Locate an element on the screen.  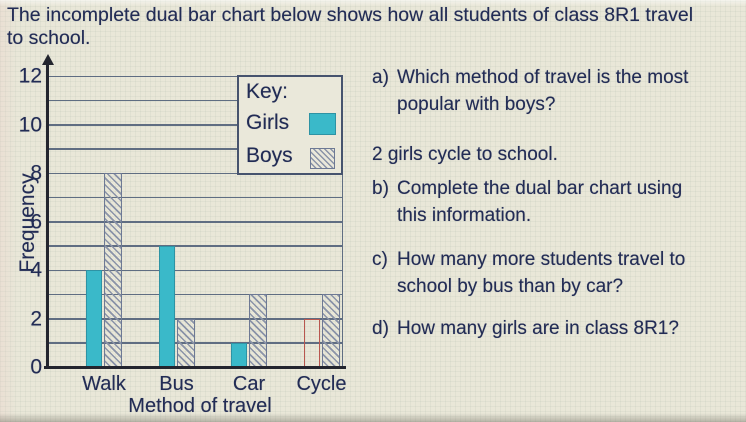
key-girls-swatch is located at coordinates (322, 124).